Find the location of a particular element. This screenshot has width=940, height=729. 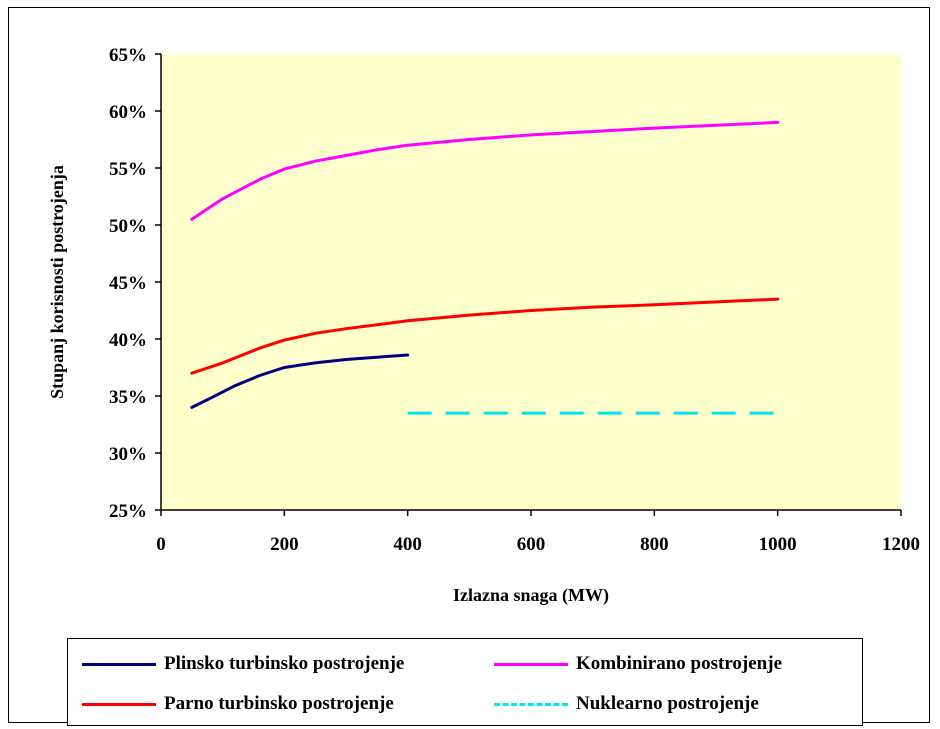

y-tick-label: 65% is located at coordinates (128, 55).